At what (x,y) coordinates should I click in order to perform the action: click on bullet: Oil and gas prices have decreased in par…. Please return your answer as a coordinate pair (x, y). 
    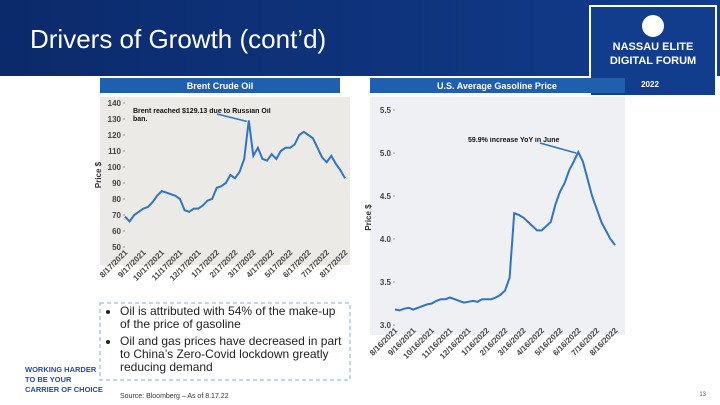
    Looking at the image, I should click on (234, 354).